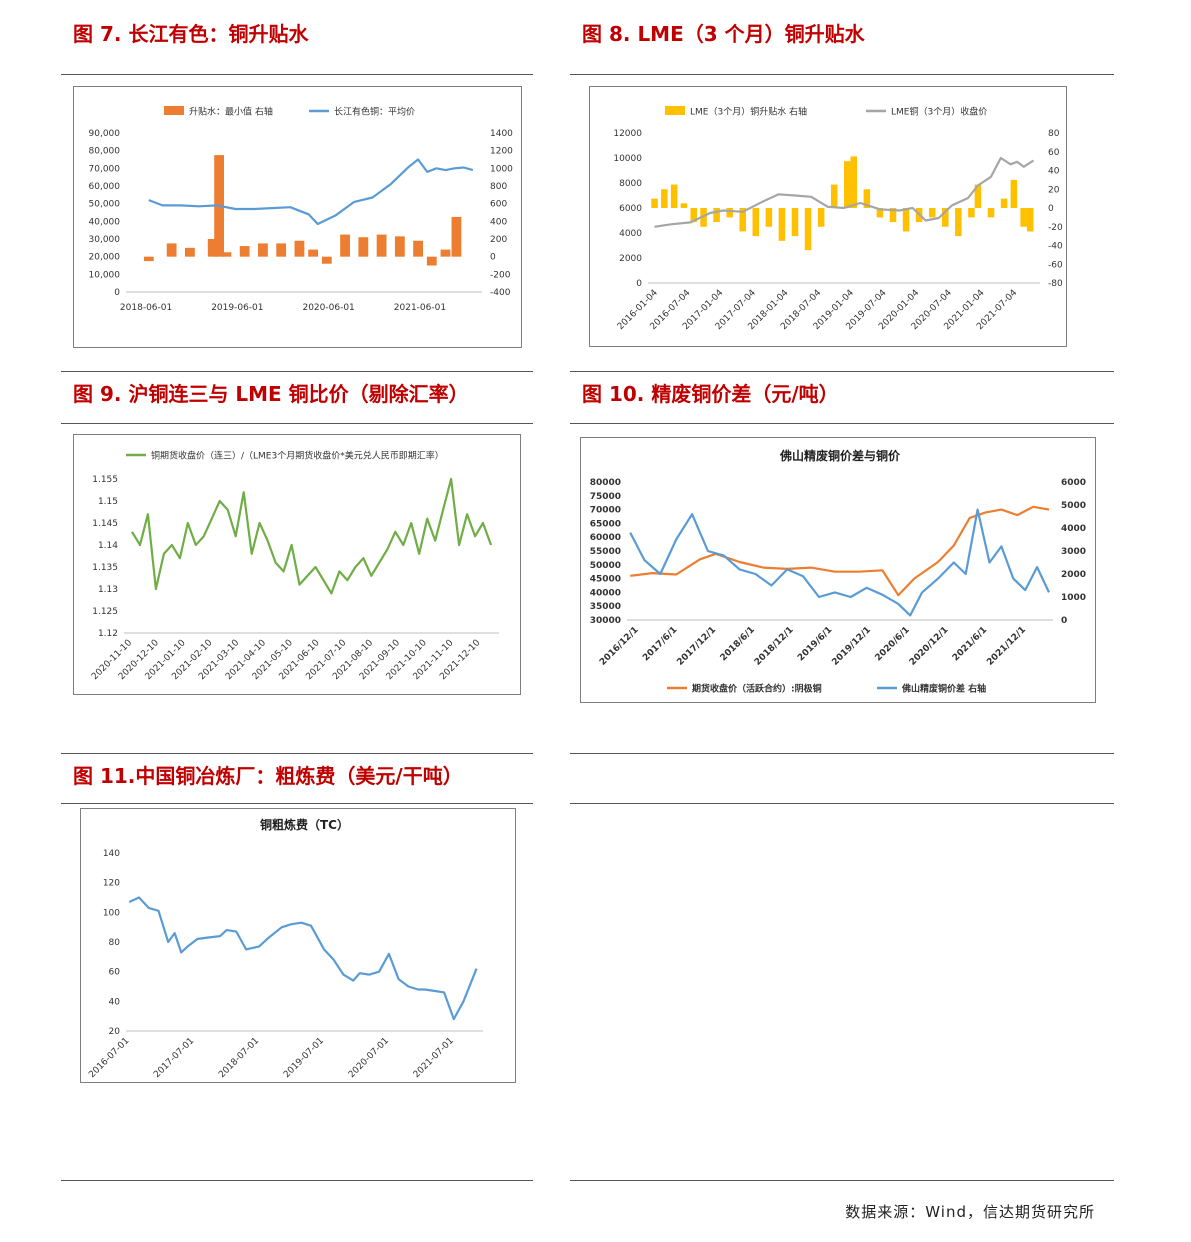 The image size is (1191, 1242). What do you see at coordinates (498, 222) in the screenshot?
I see `y-right-tick-label: 400` at bounding box center [498, 222].